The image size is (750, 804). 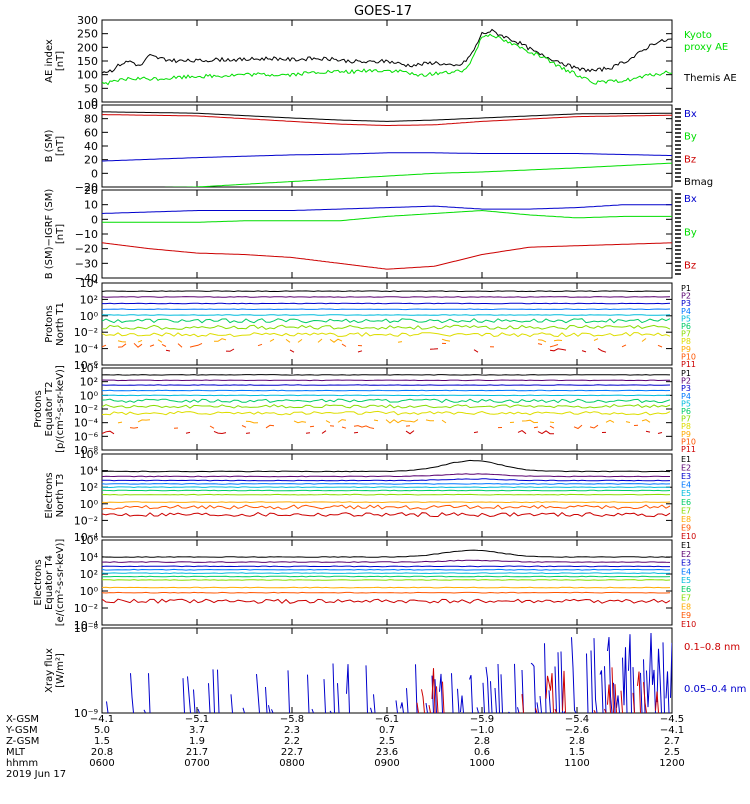 I want to click on series-line-p10, so click(x=400, y=426).